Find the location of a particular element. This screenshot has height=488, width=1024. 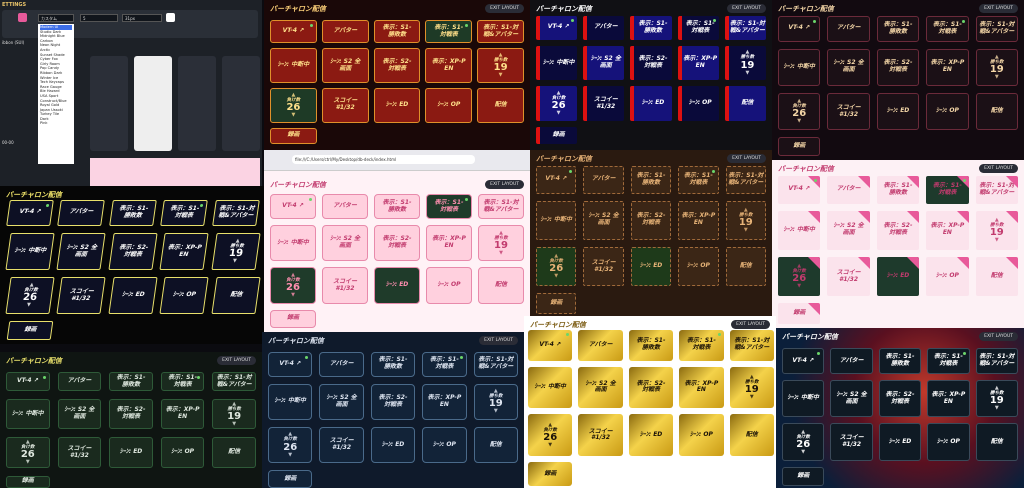

deck-tile: ｼｰﾝ: ED is located at coordinates (651, 266).